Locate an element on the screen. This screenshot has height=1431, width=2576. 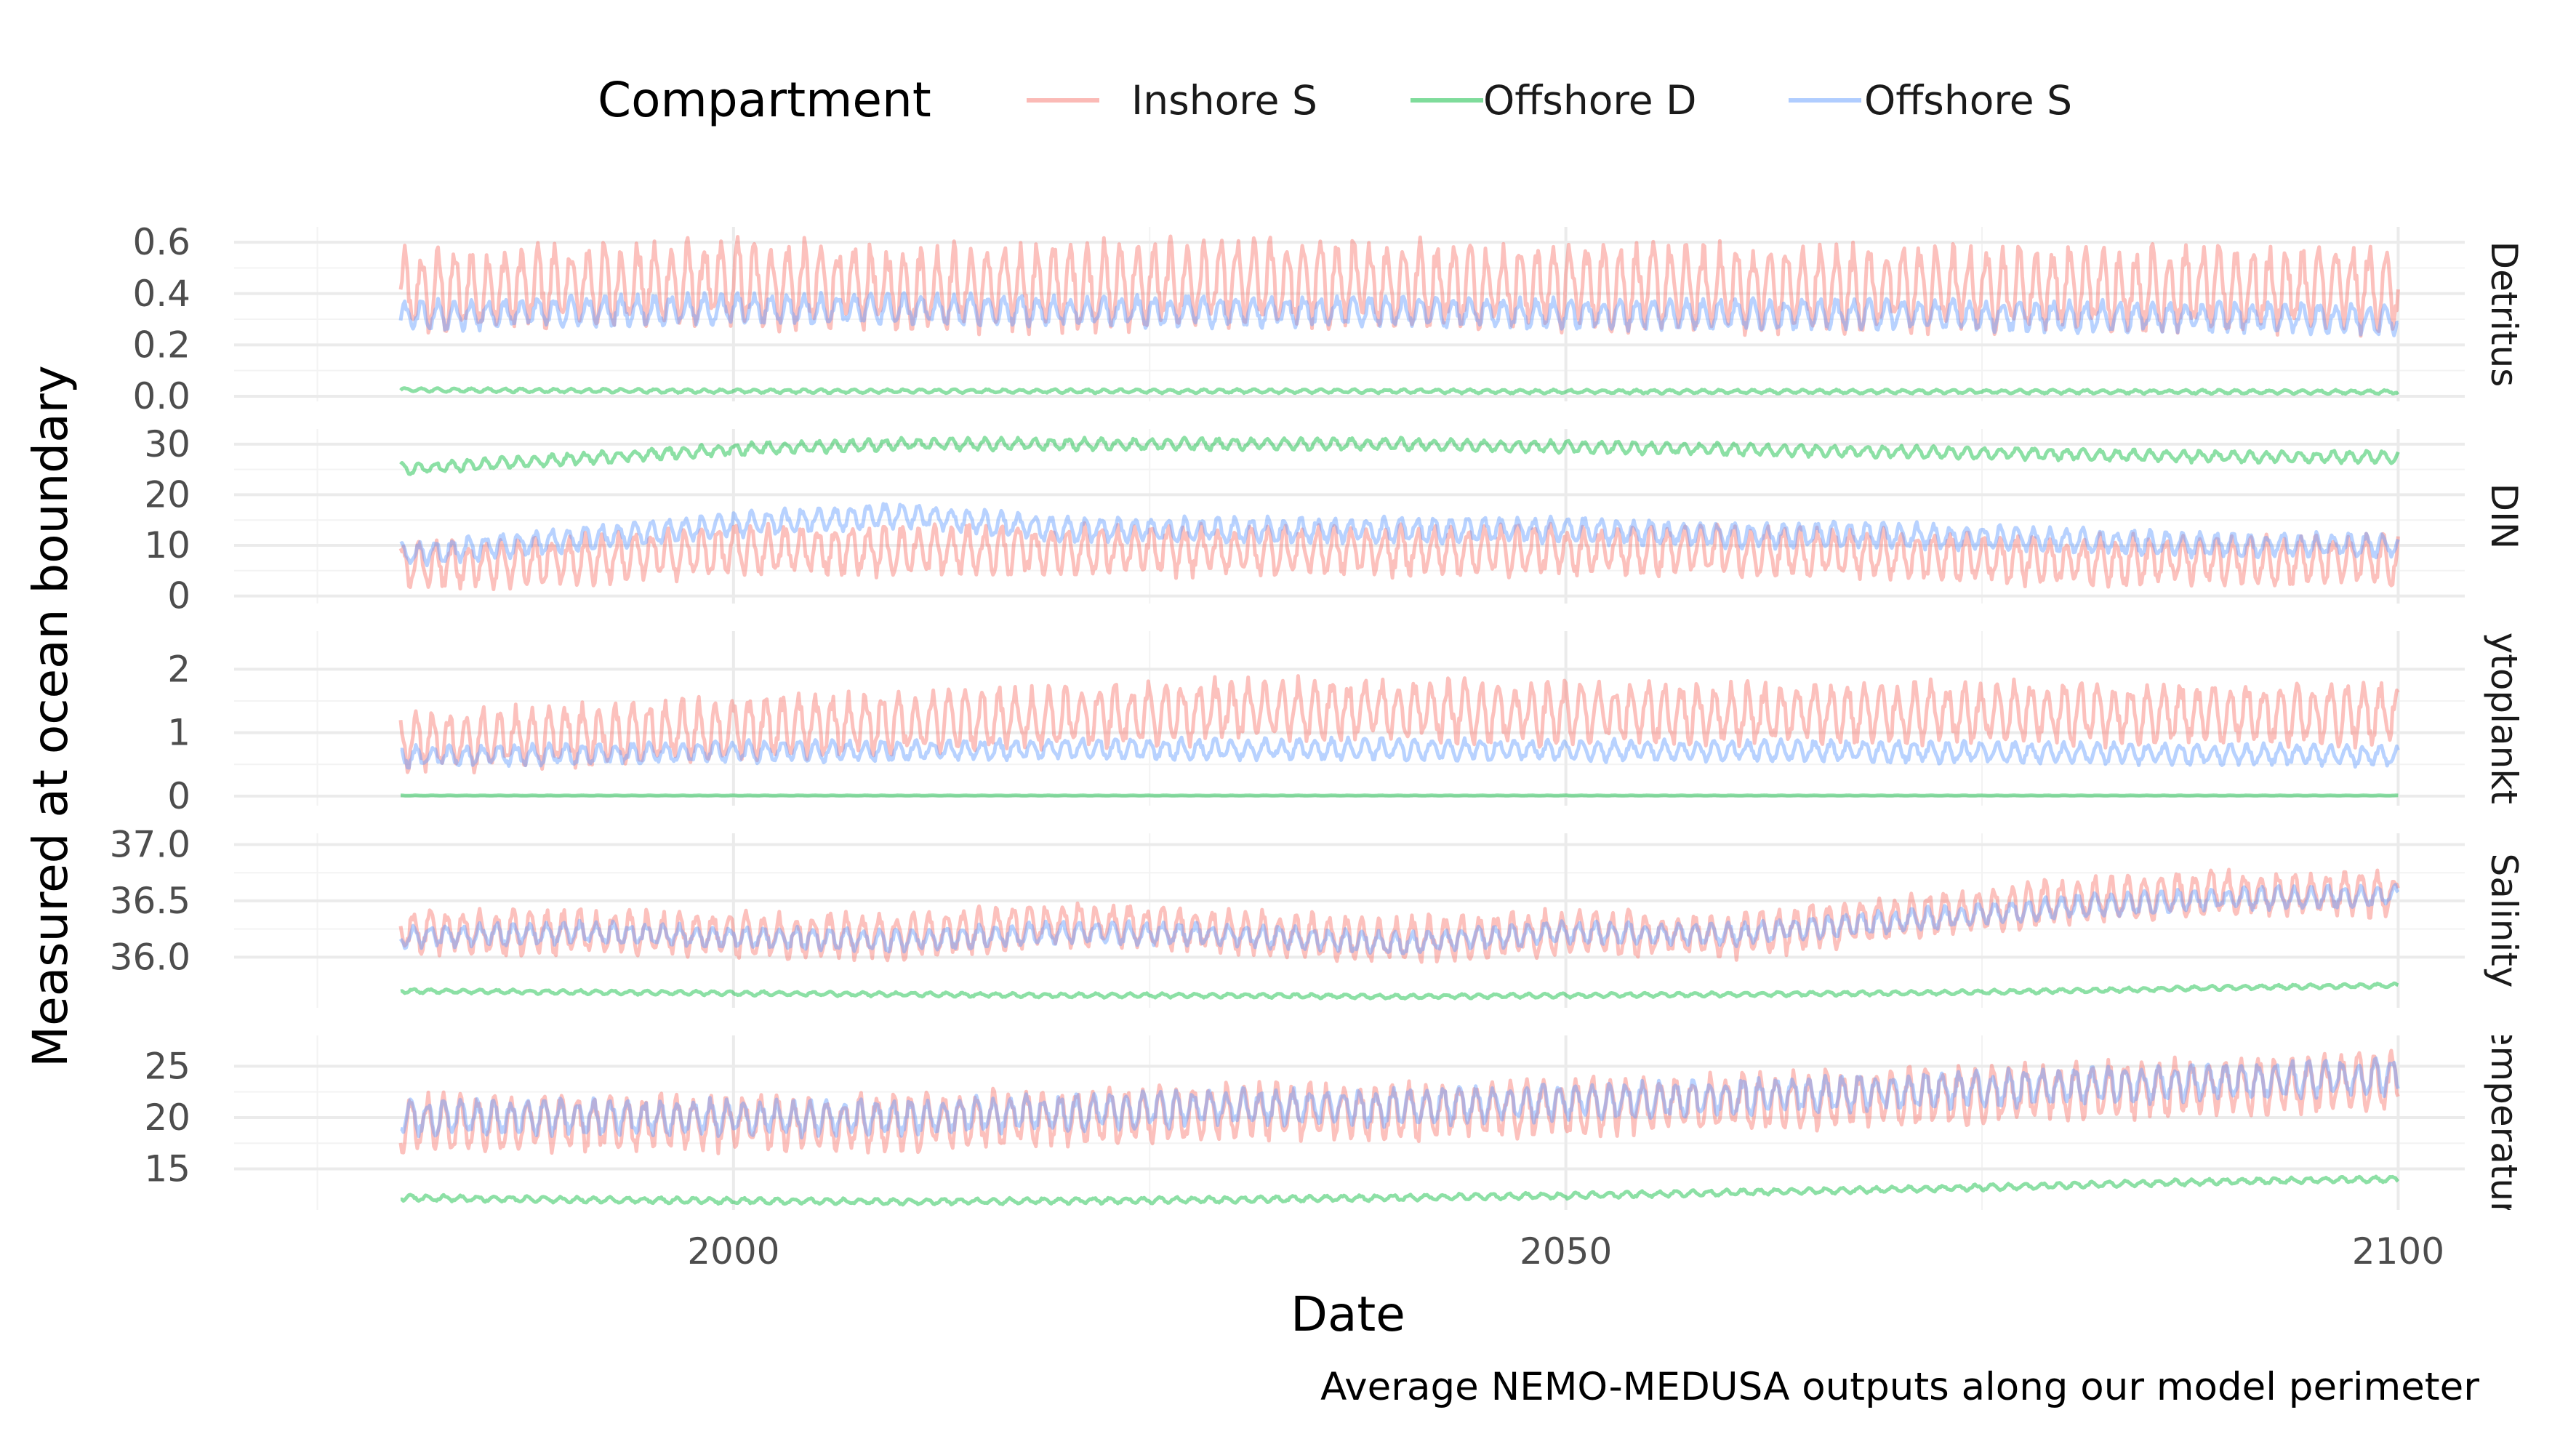
y-tick-label: 0.0 is located at coordinates (161, 396).